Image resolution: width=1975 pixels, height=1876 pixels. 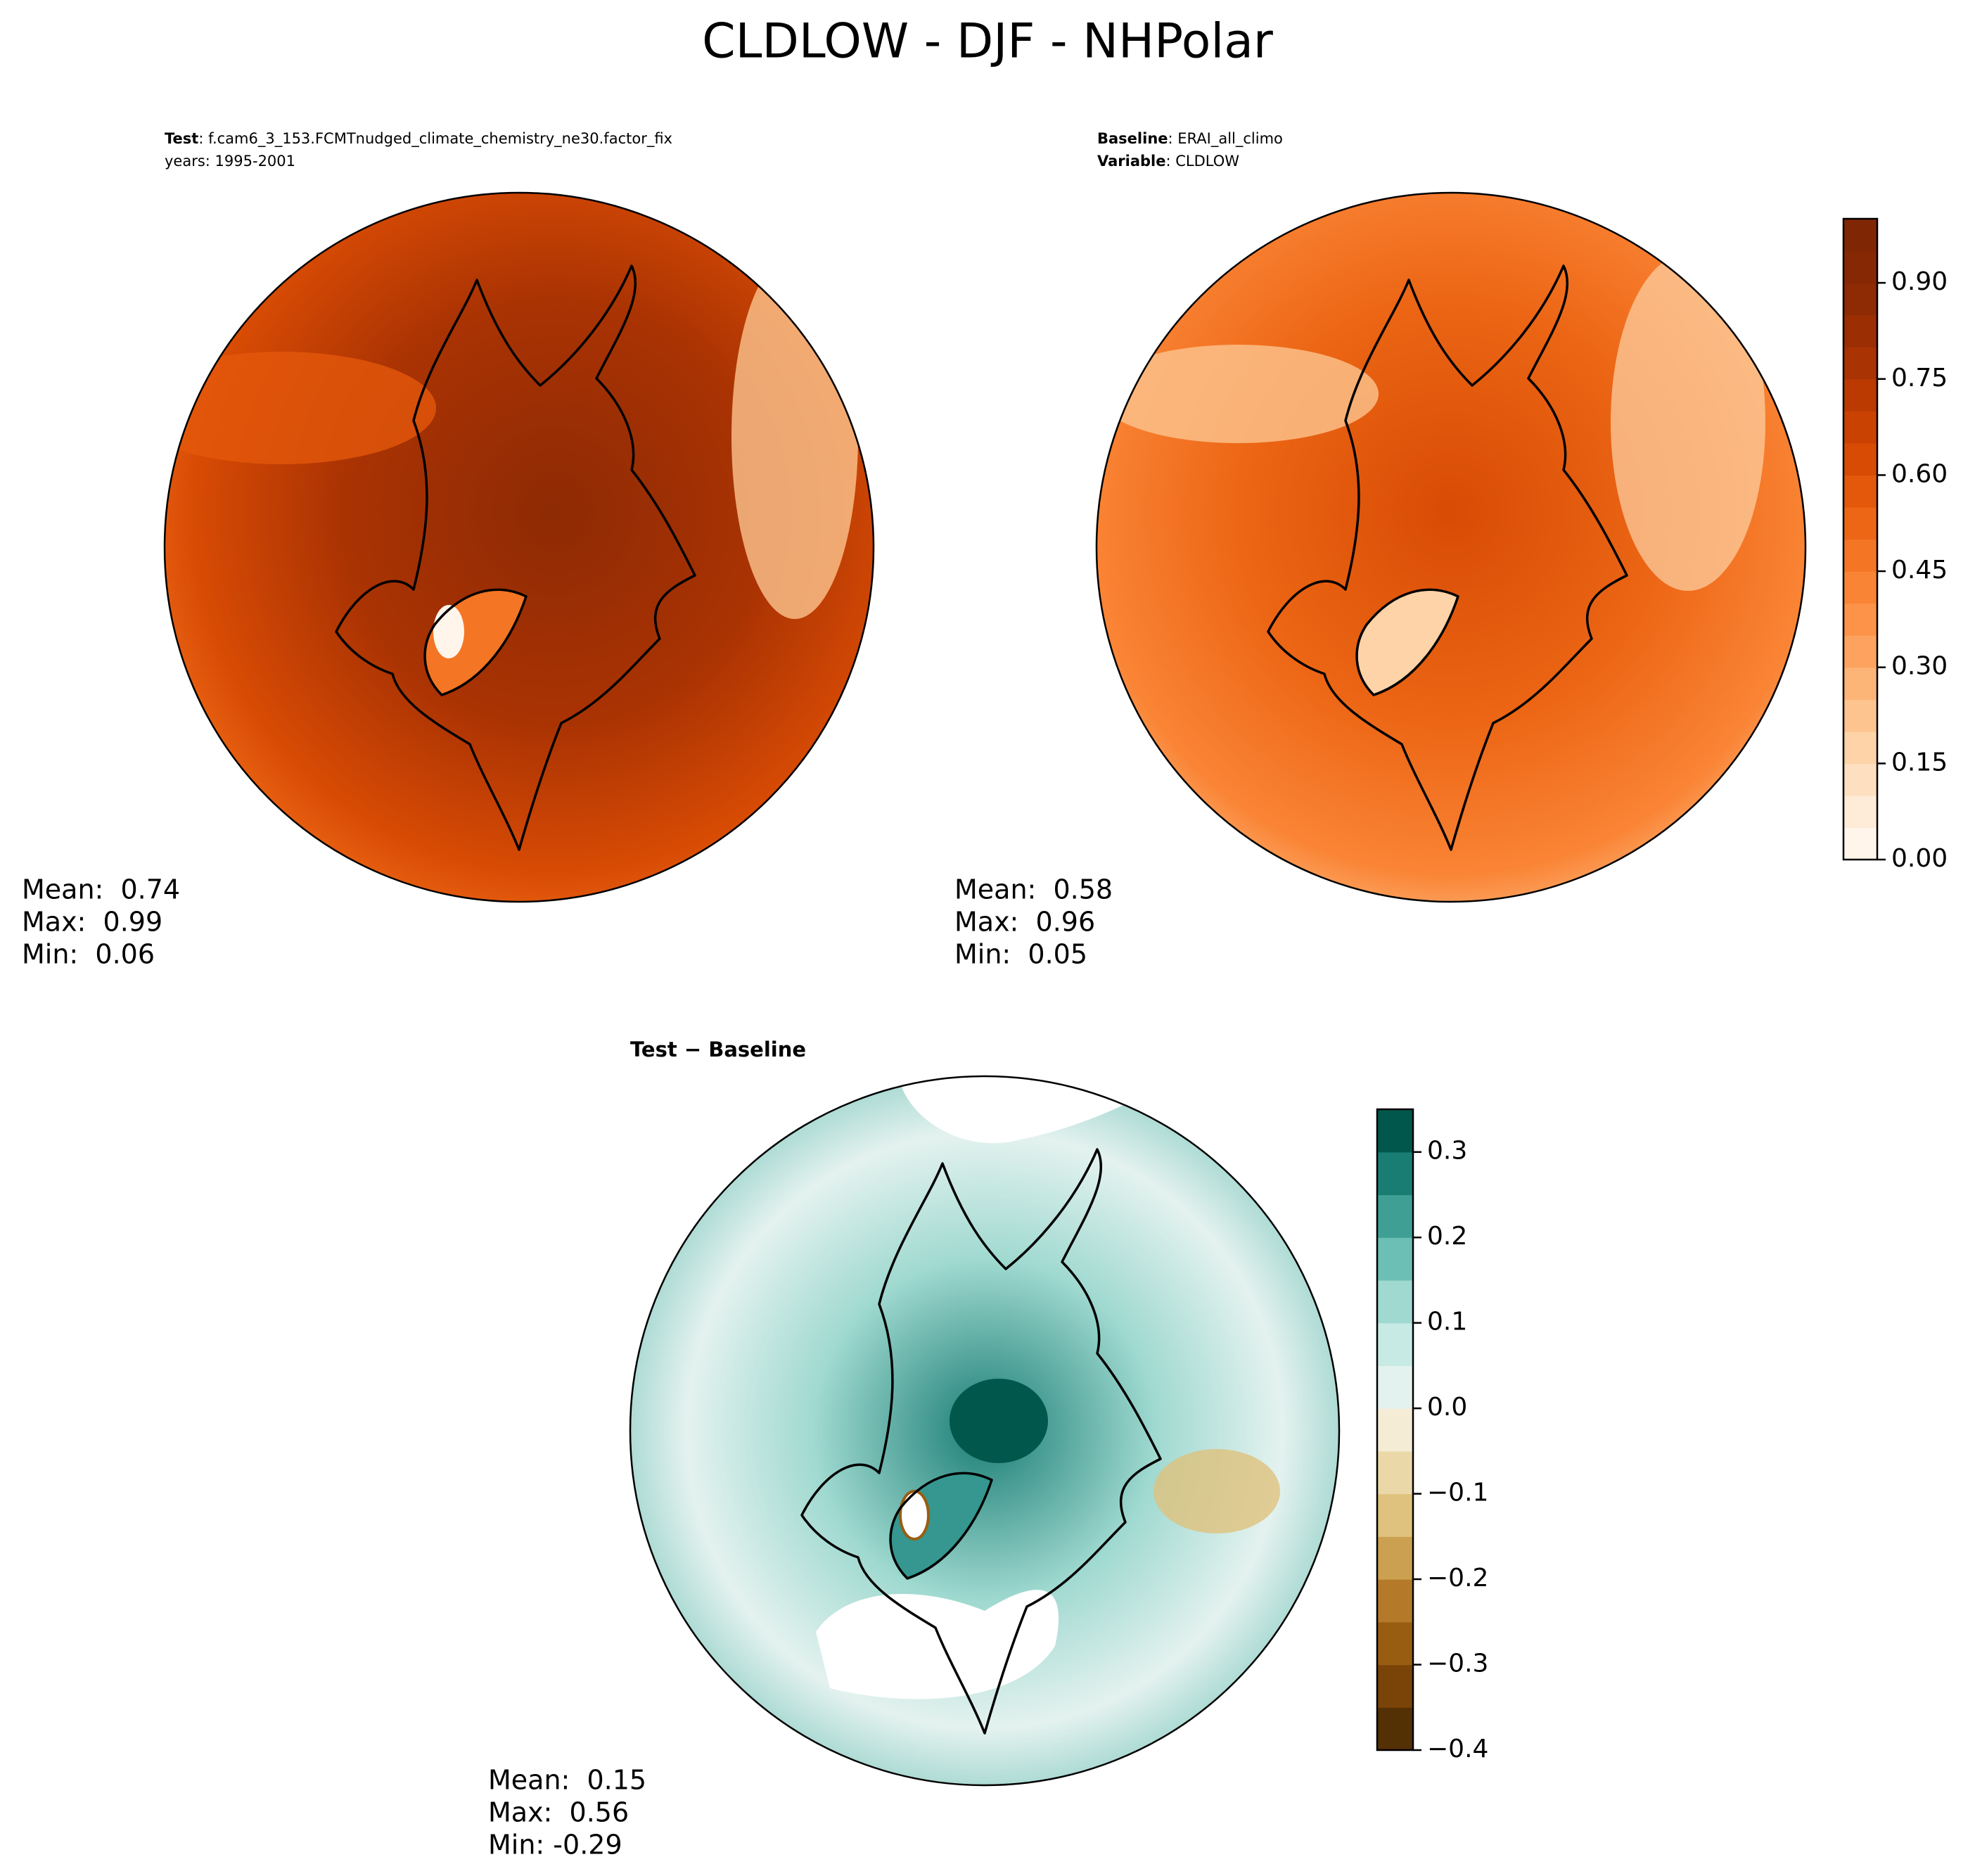 I want to click on stat-line: Mean: 0.15, so click(x=567, y=1780).